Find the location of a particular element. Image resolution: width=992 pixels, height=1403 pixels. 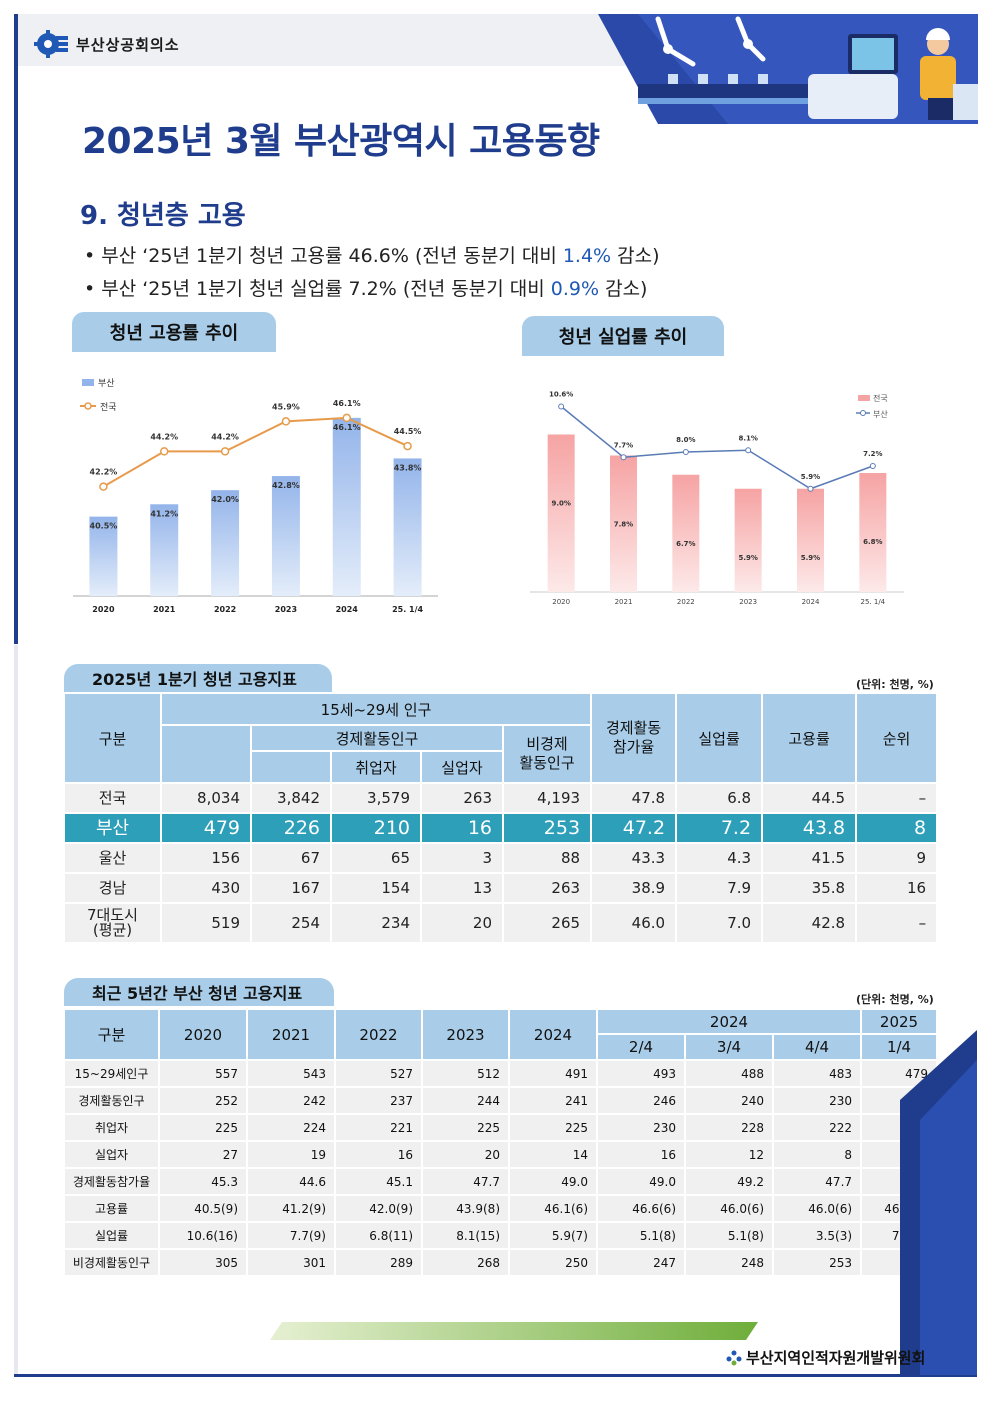

x-tick-label: 2024 is located at coordinates (811, 602).